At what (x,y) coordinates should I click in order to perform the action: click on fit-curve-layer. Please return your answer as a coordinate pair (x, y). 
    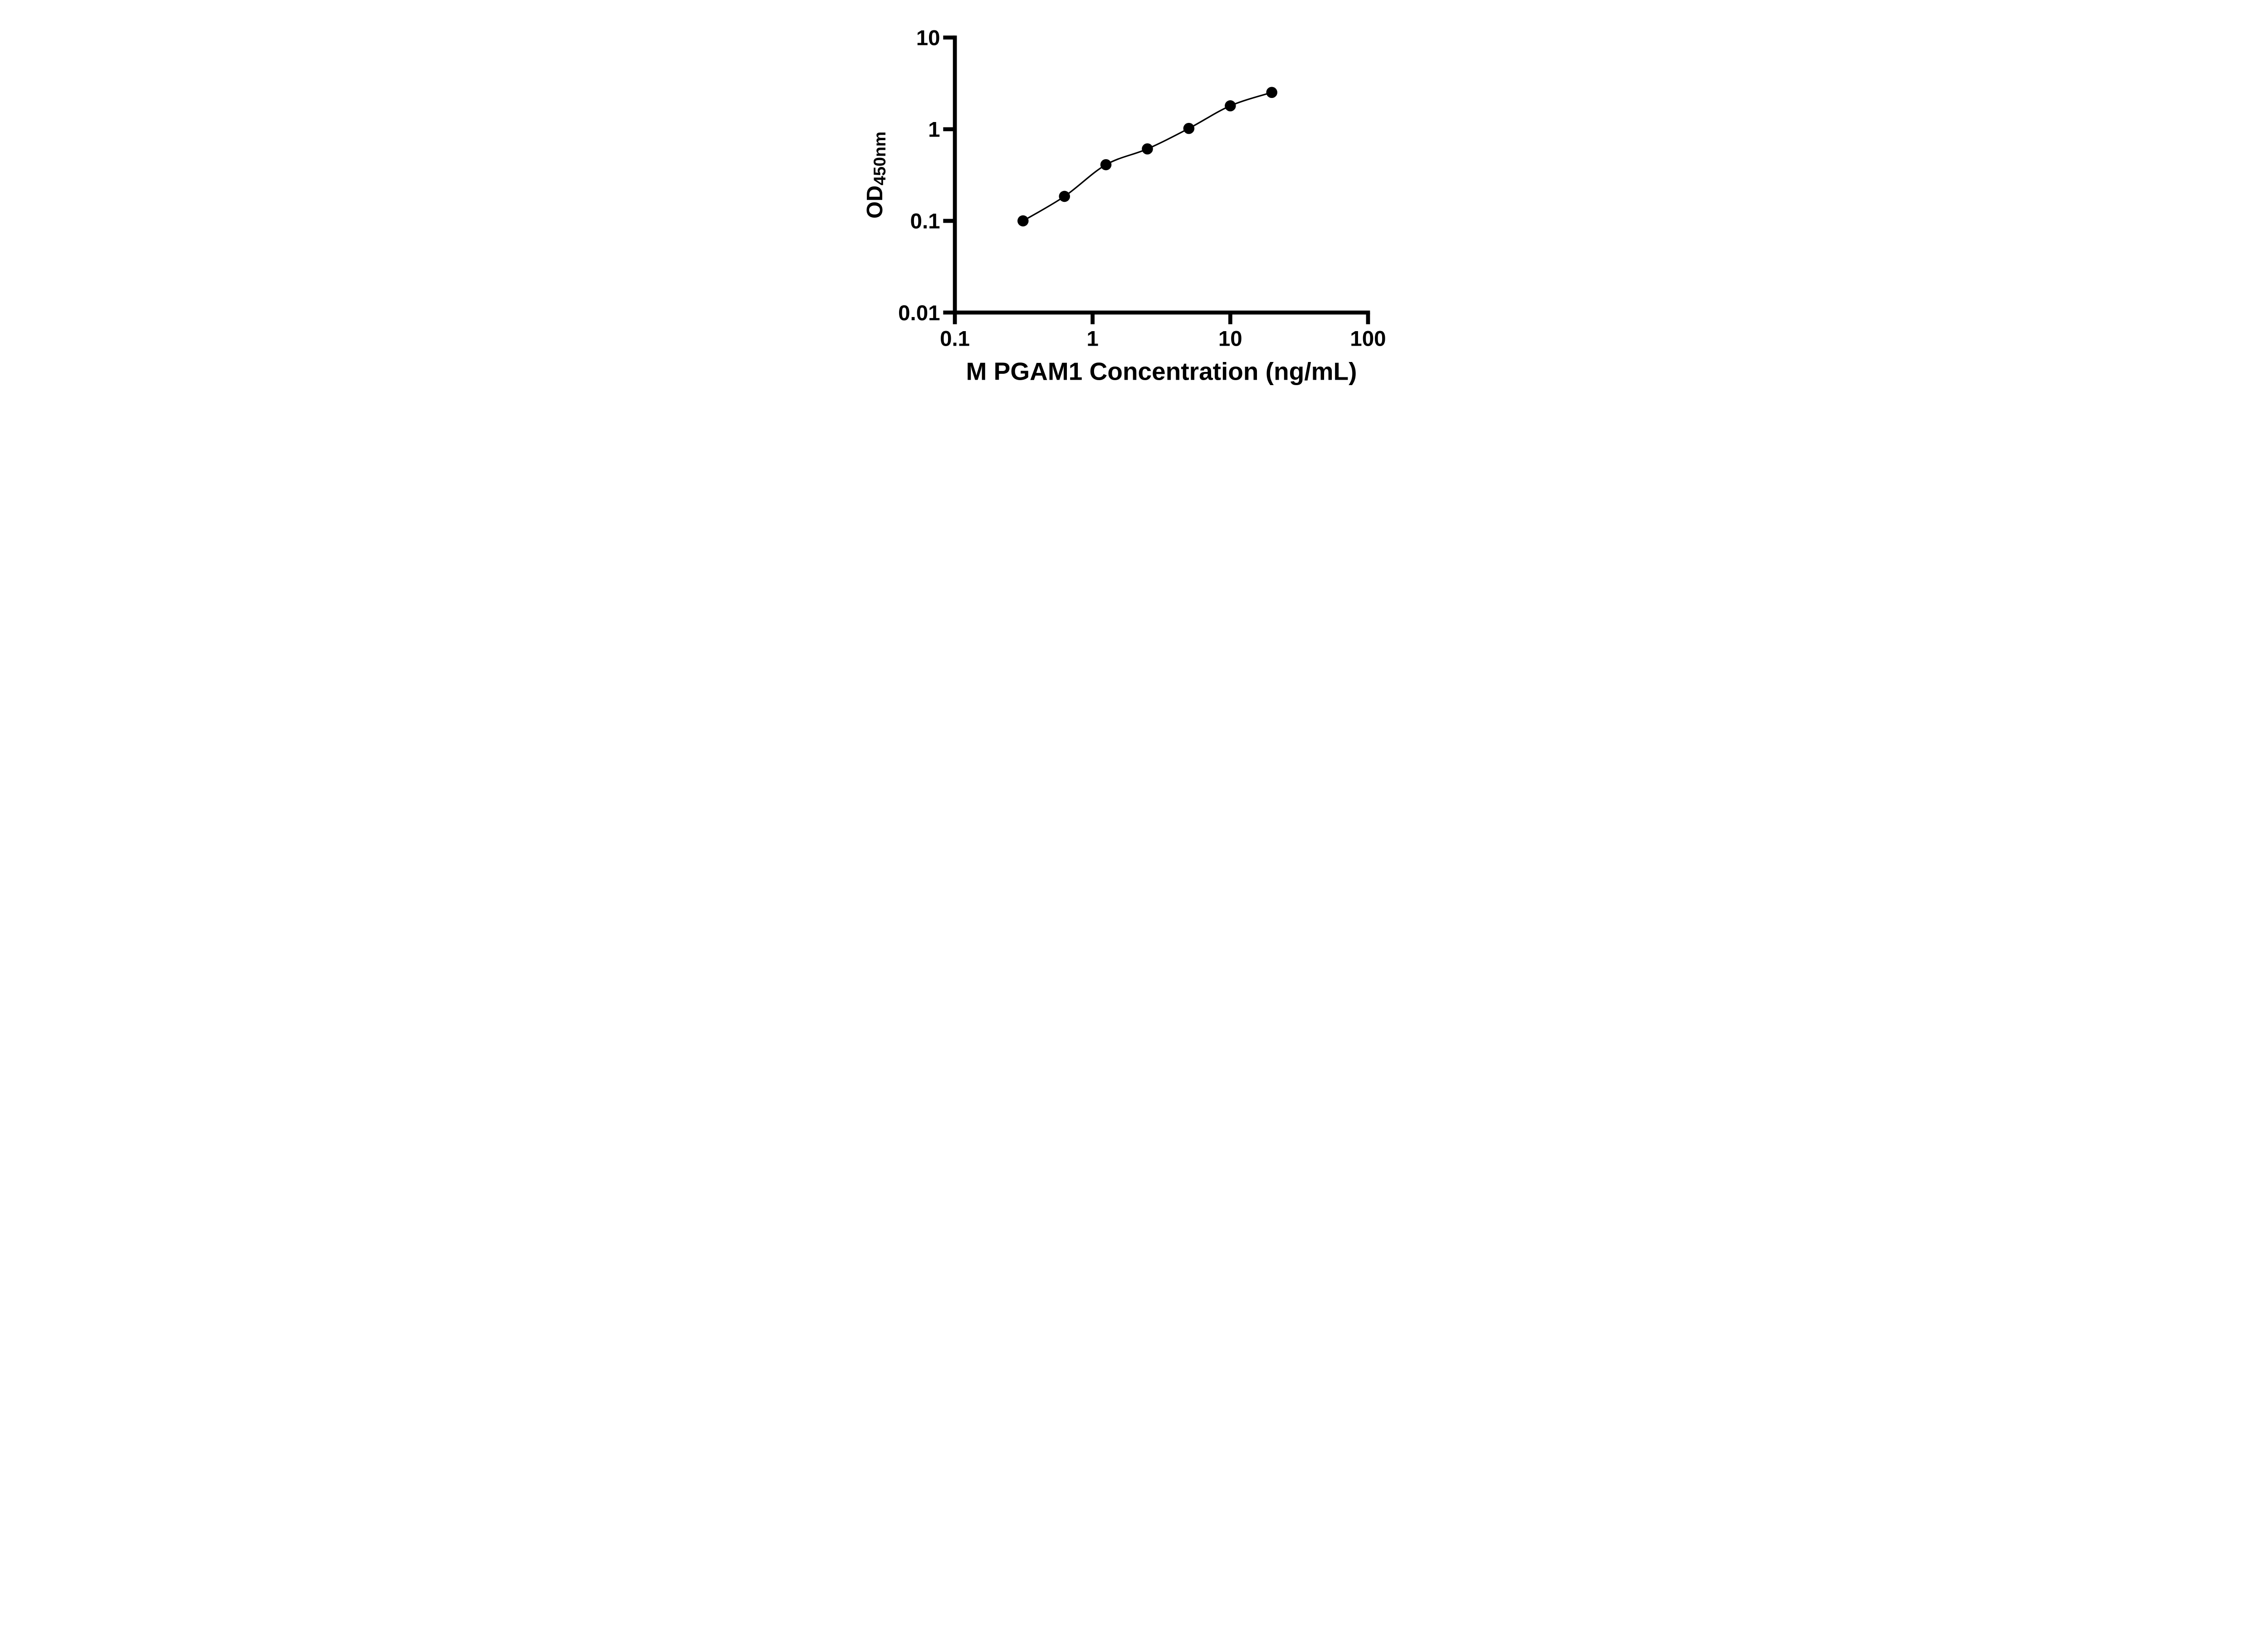
    Looking at the image, I should click on (1148, 157).